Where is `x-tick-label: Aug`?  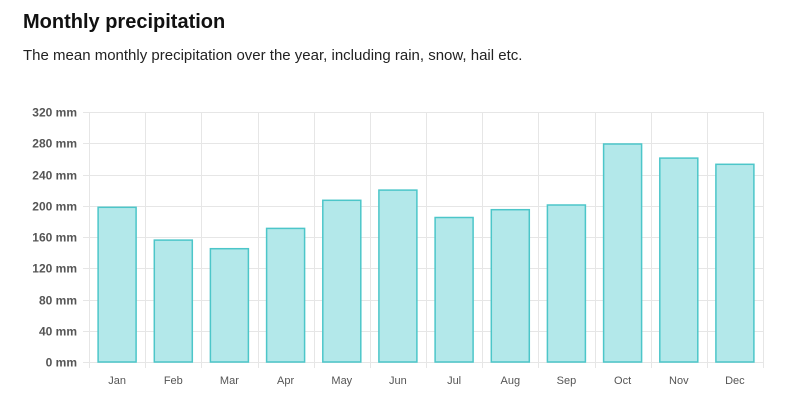
x-tick-label: Aug is located at coordinates (511, 381).